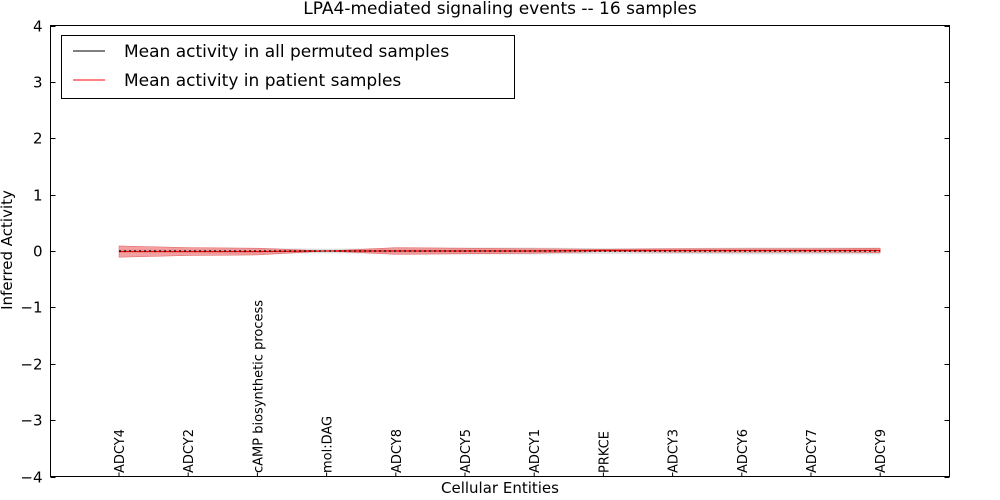 This screenshot has height=500, width=1000. Describe the element at coordinates (466, 451) in the screenshot. I see `x-category-label: ADCY5` at that location.